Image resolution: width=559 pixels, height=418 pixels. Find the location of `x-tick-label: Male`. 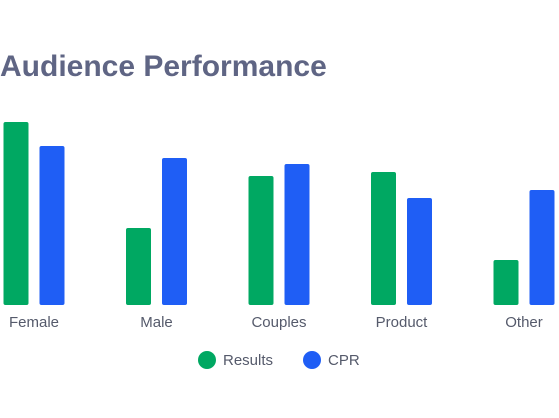

x-tick-label: Male is located at coordinates (156, 322).